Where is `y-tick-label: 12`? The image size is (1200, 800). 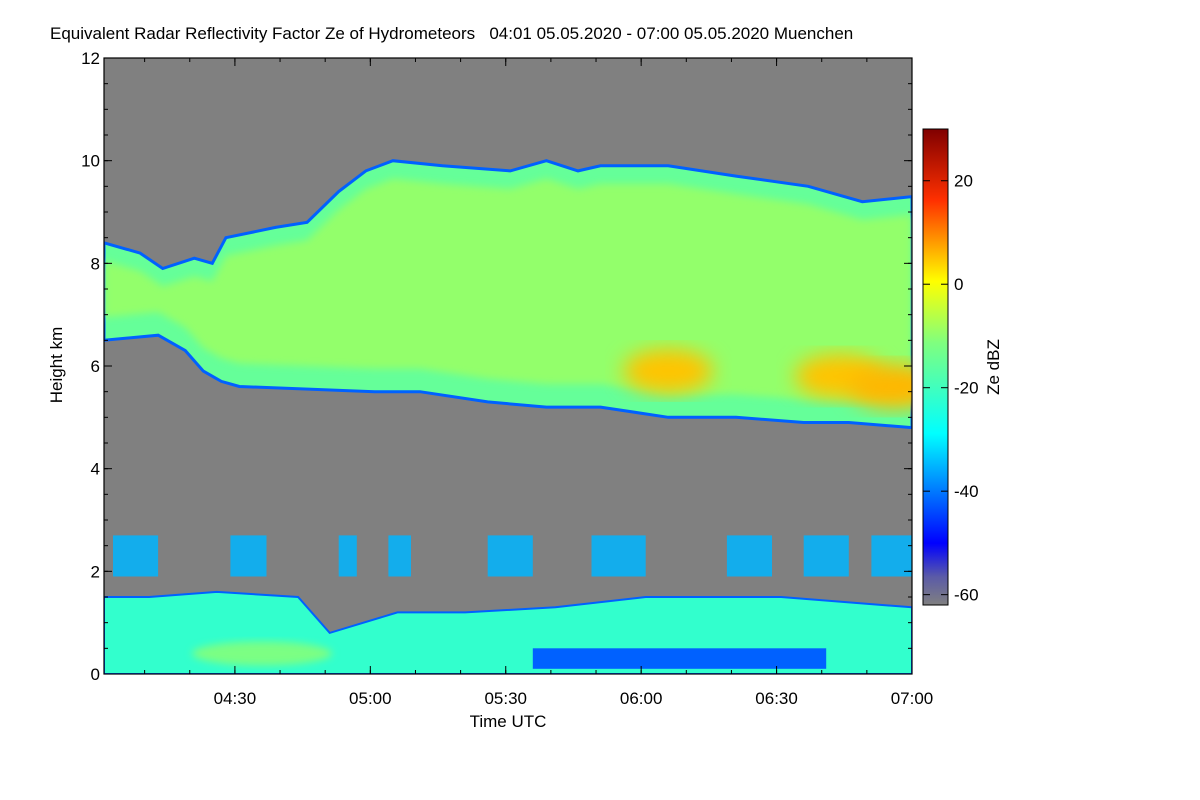 y-tick-label: 12 is located at coordinates (90, 58).